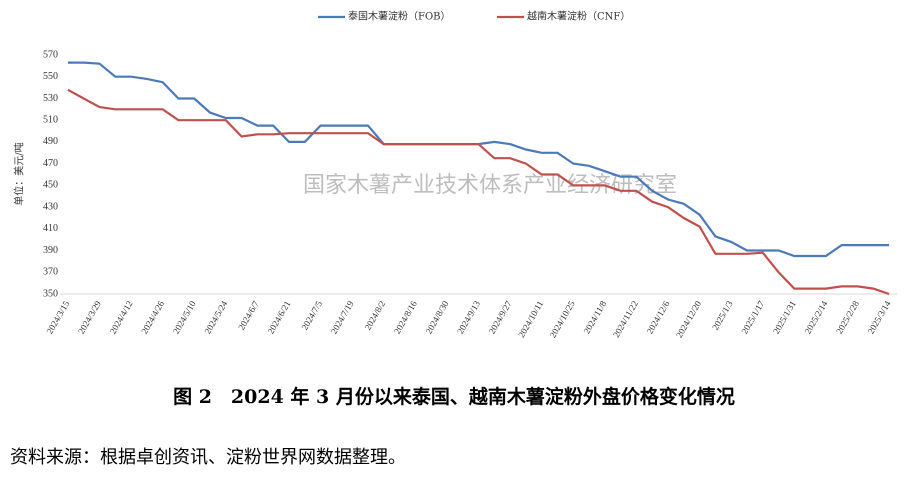  Describe the element at coordinates (437, 317) in the screenshot. I see `x-tick-label: 2024/8/30` at that location.